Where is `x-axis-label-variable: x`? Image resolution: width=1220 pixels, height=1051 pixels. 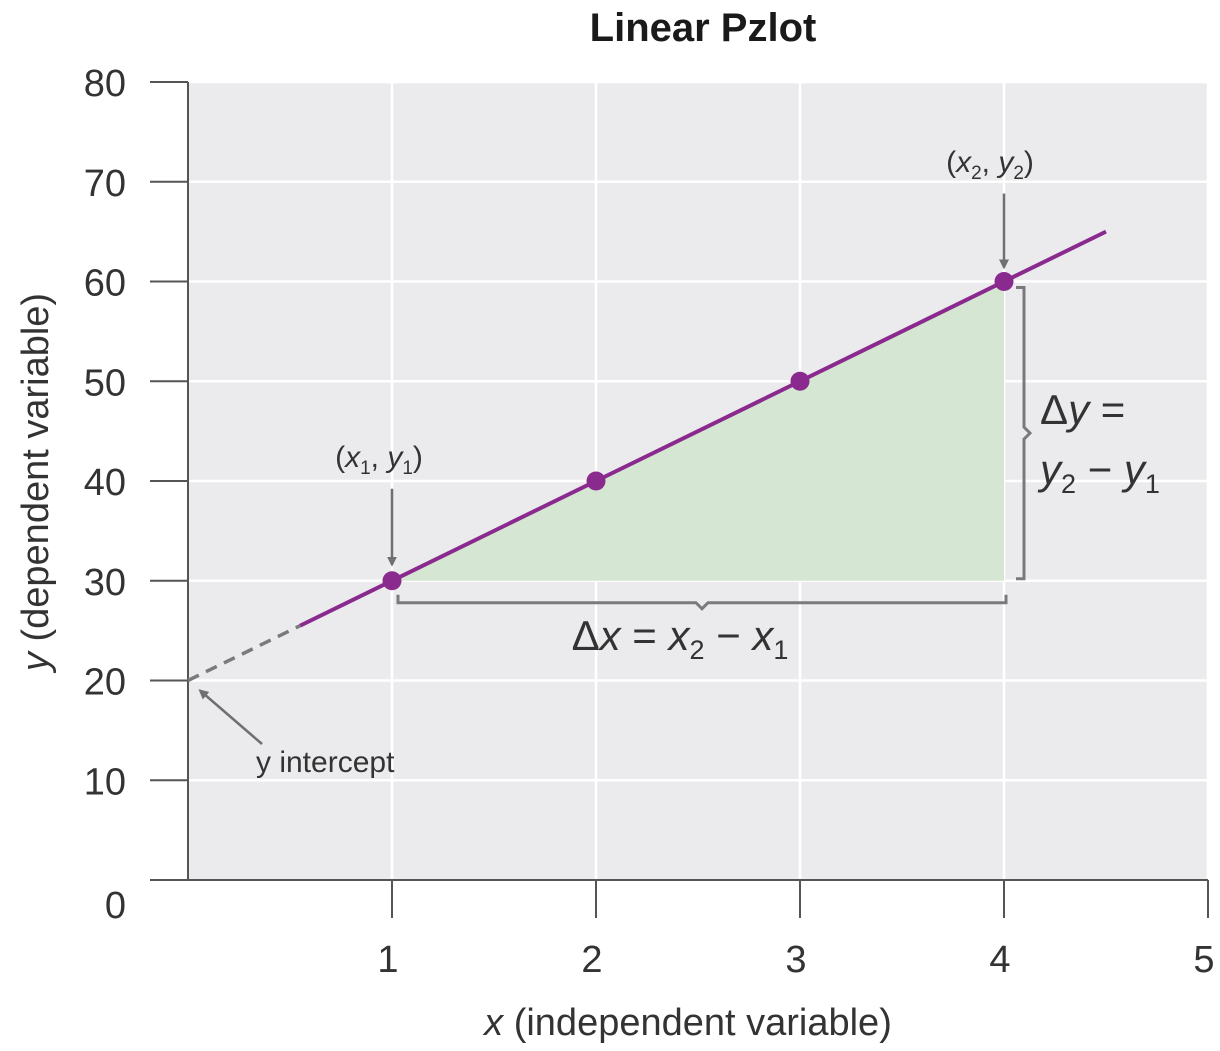
x-axis-label-variable: x is located at coordinates (493, 1023).